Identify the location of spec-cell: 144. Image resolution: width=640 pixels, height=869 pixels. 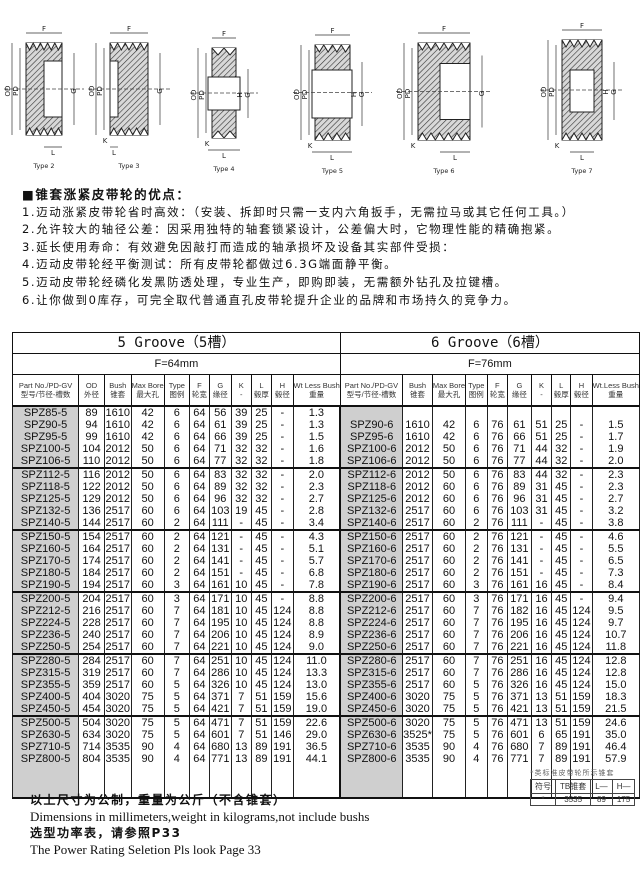
(91, 523).